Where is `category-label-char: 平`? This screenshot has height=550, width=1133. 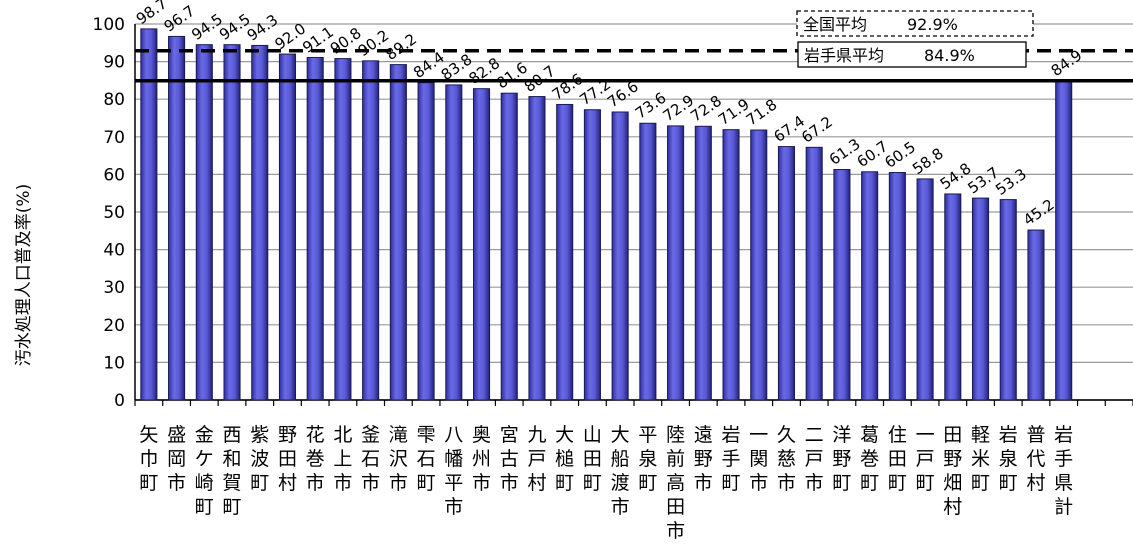
category-label-char: 平 is located at coordinates (647, 435).